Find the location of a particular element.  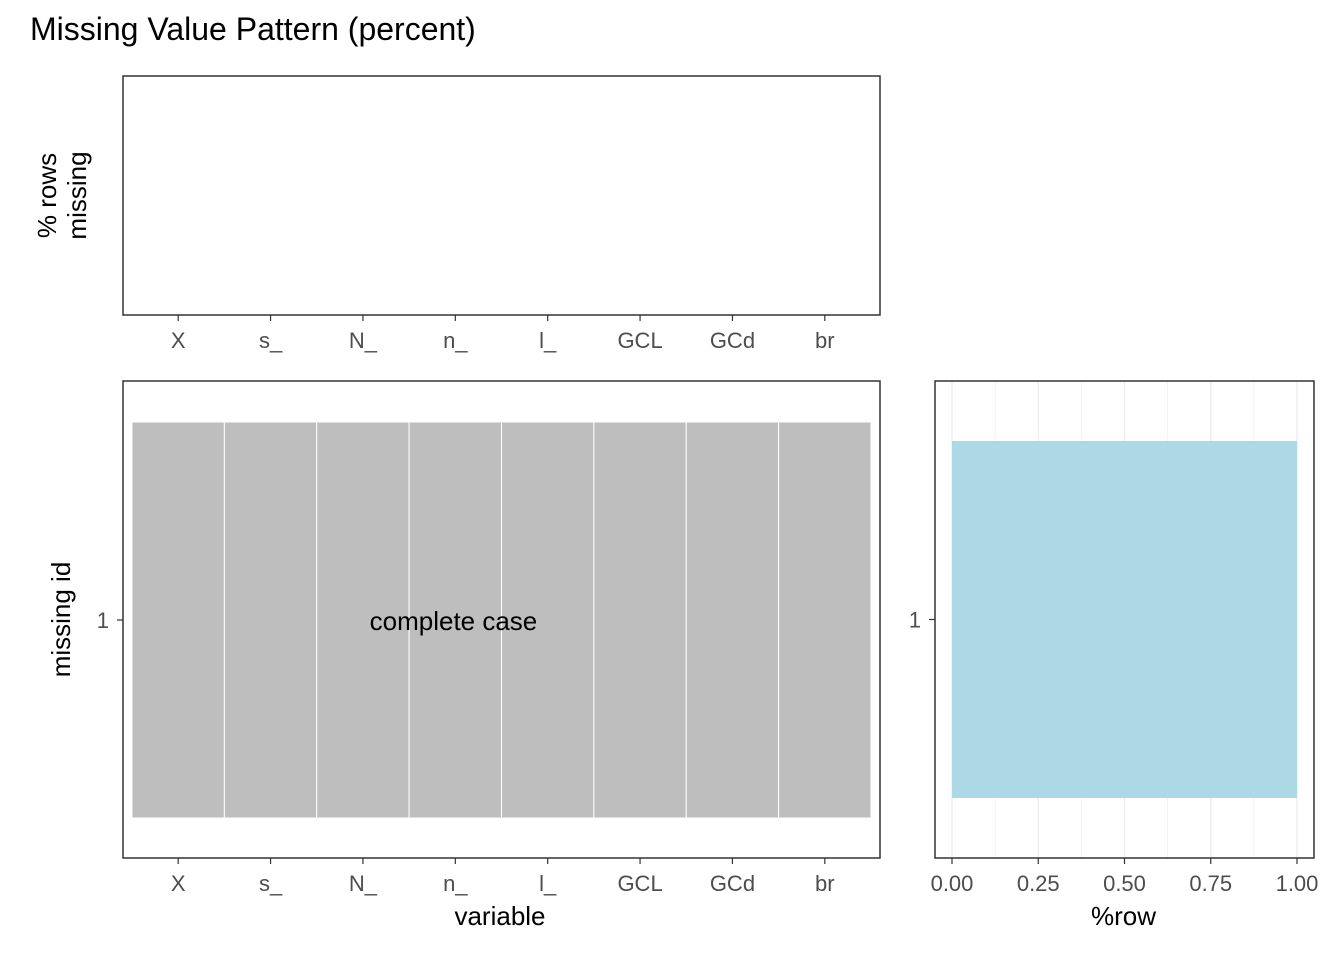

top-x-tick-label: s_ is located at coordinates (271, 340).